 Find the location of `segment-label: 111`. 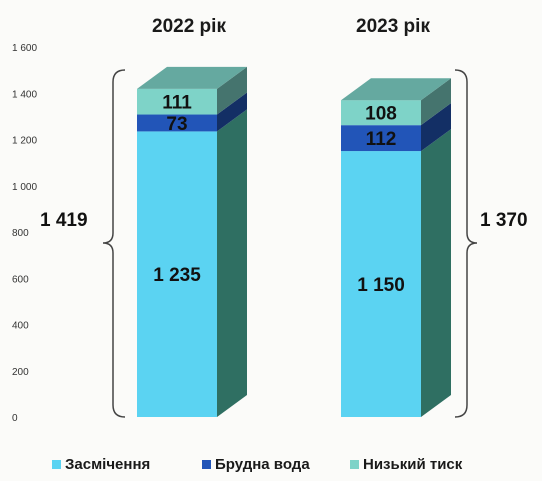

segment-label: 111 is located at coordinates (177, 103).